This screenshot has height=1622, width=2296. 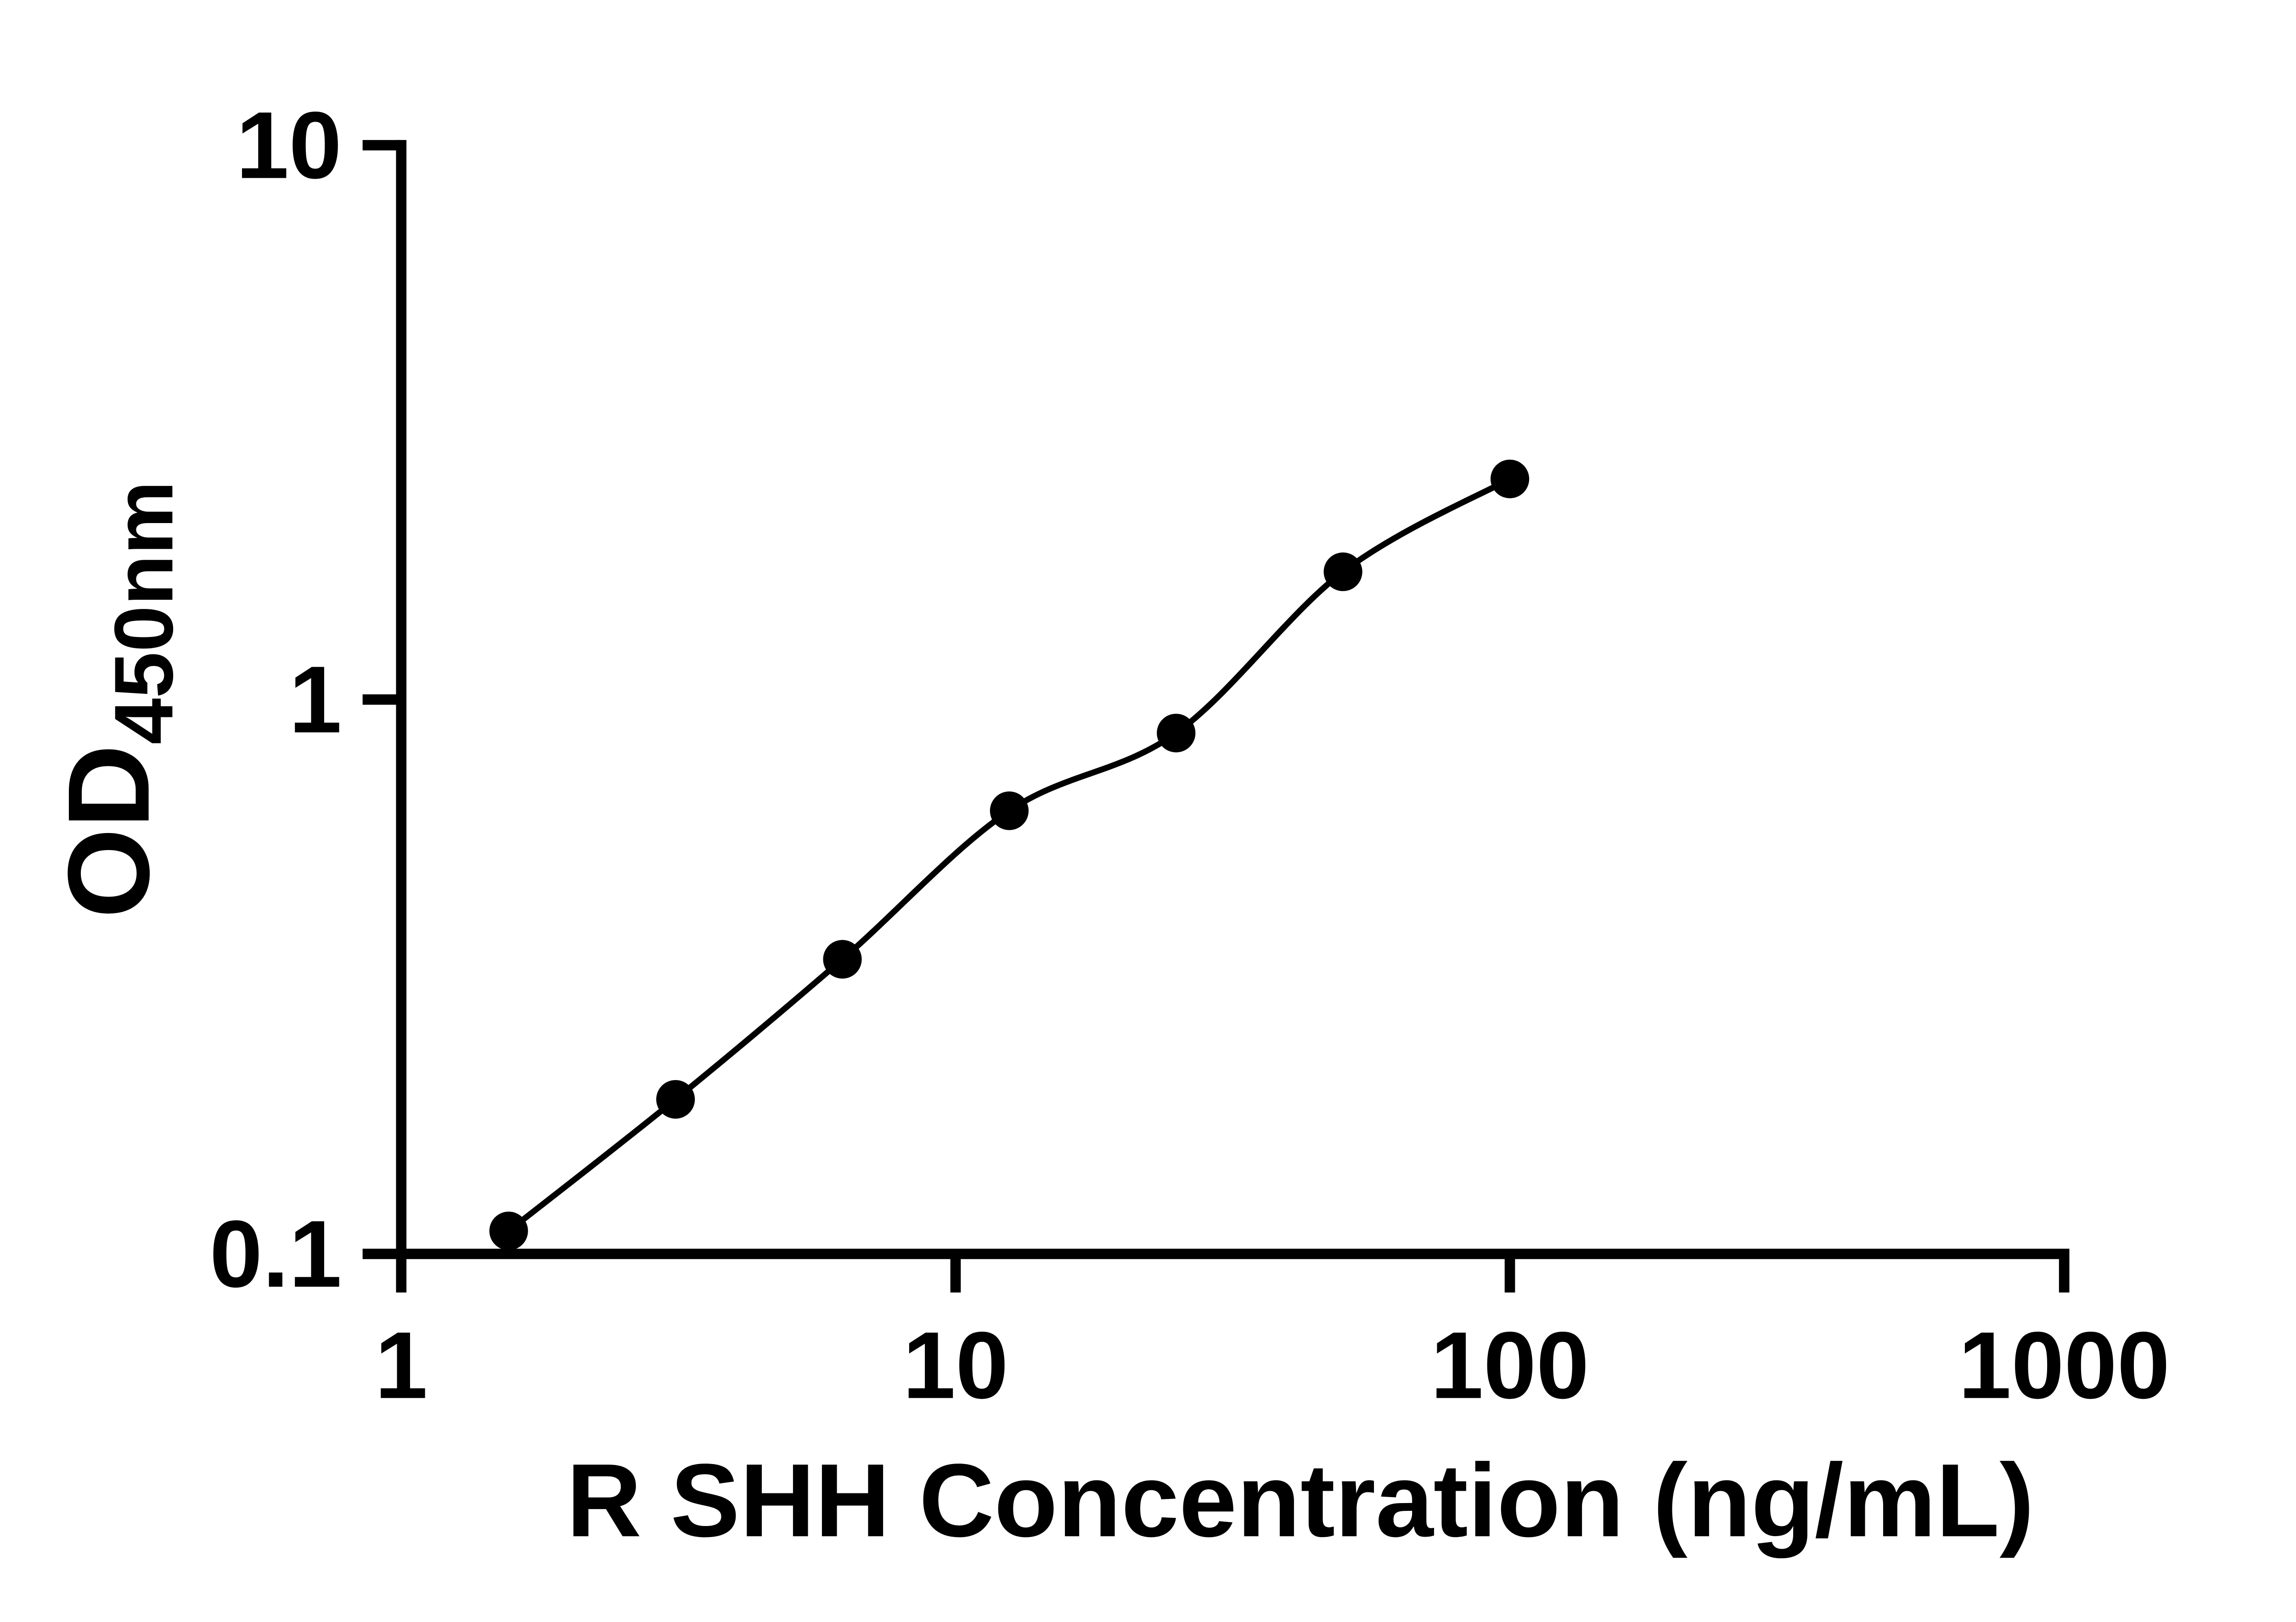 I want to click on y-axis-title-subscript: 450nm, so click(x=143, y=612).